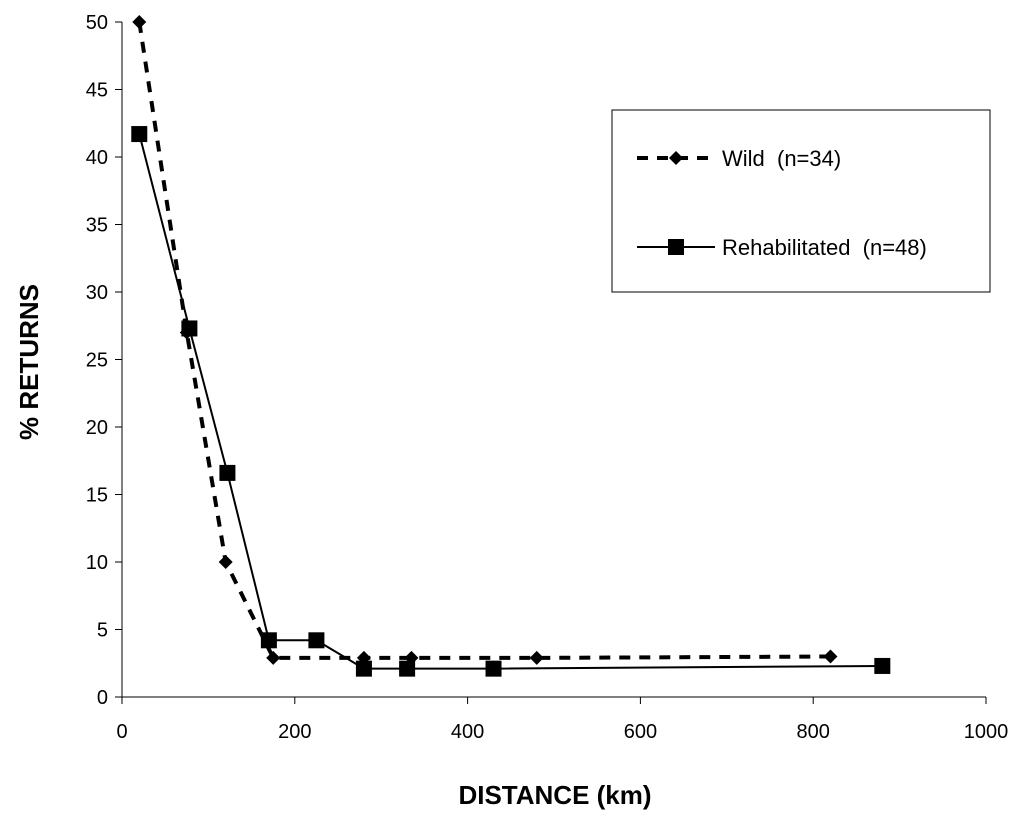 The image size is (1019, 815). What do you see at coordinates (640, 732) in the screenshot?
I see `x-tick-label: 600` at bounding box center [640, 732].